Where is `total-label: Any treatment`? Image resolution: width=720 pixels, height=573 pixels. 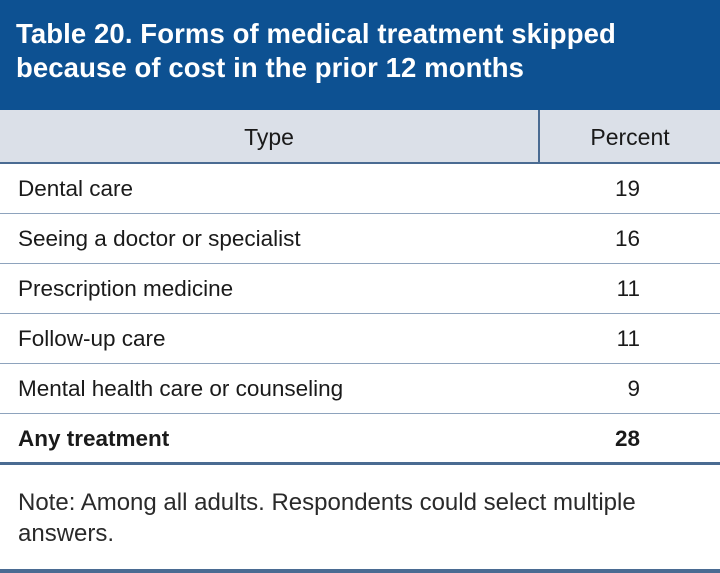
total-label: Any treatment is located at coordinates (94, 438).